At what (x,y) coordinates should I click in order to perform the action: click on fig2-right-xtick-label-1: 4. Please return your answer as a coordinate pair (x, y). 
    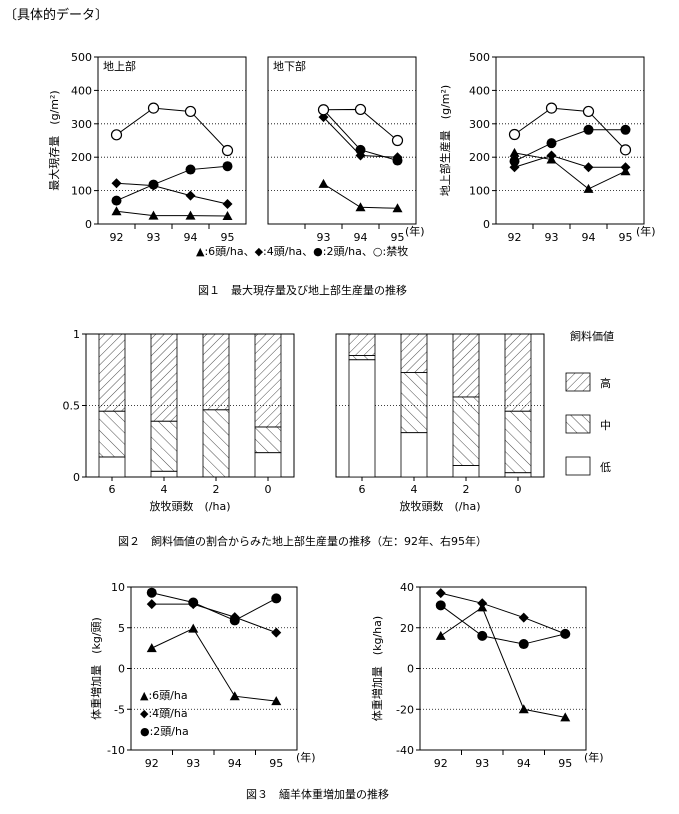
    Looking at the image, I should click on (414, 489).